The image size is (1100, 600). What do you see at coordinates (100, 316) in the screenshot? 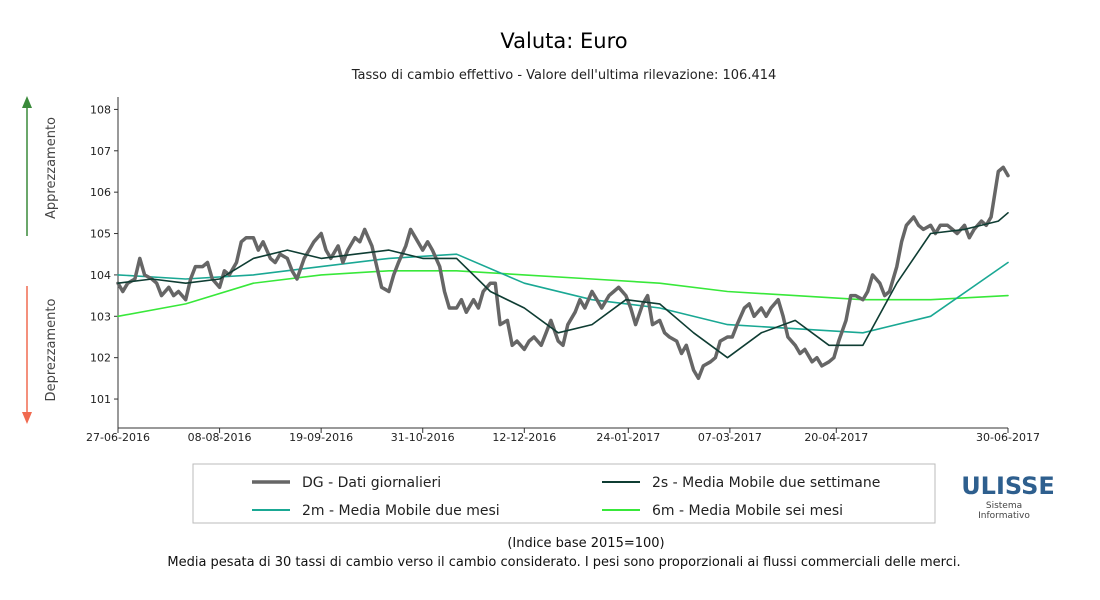
I see `y-tick-label: 103` at bounding box center [100, 316].